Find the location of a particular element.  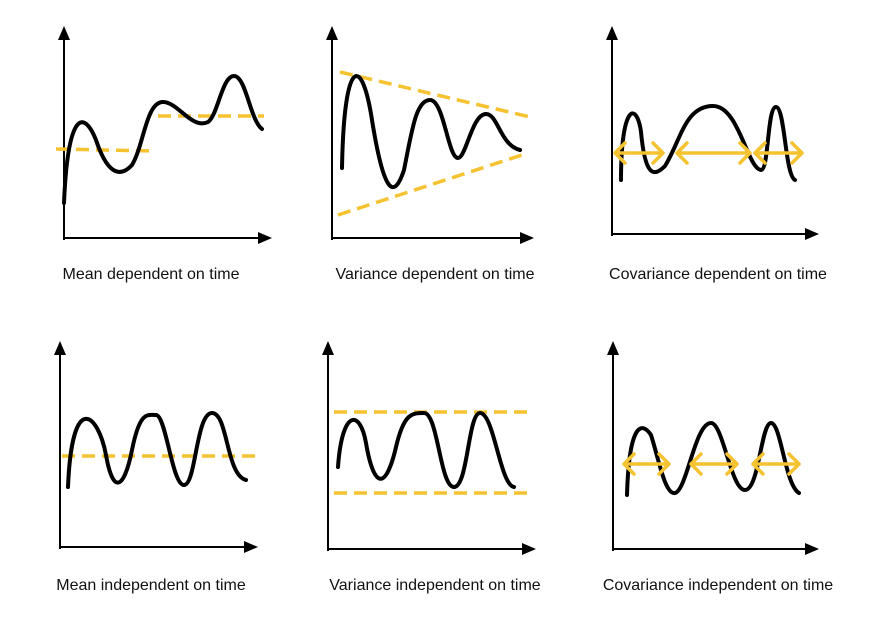

variance-independent-diagram is located at coordinates (429, 448).